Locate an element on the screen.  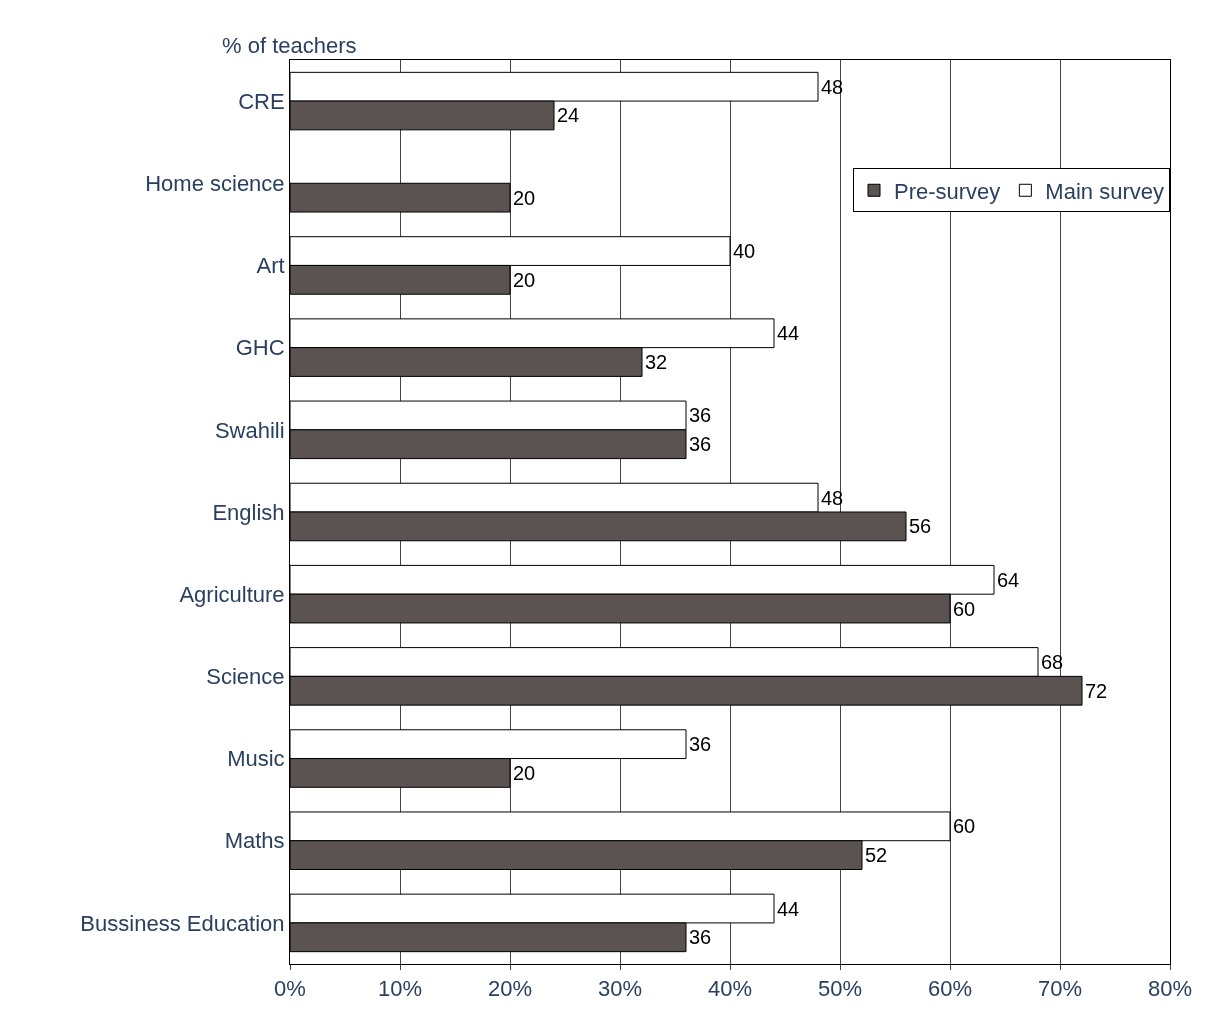
x-tick-label: 0% is located at coordinates (290, 989).